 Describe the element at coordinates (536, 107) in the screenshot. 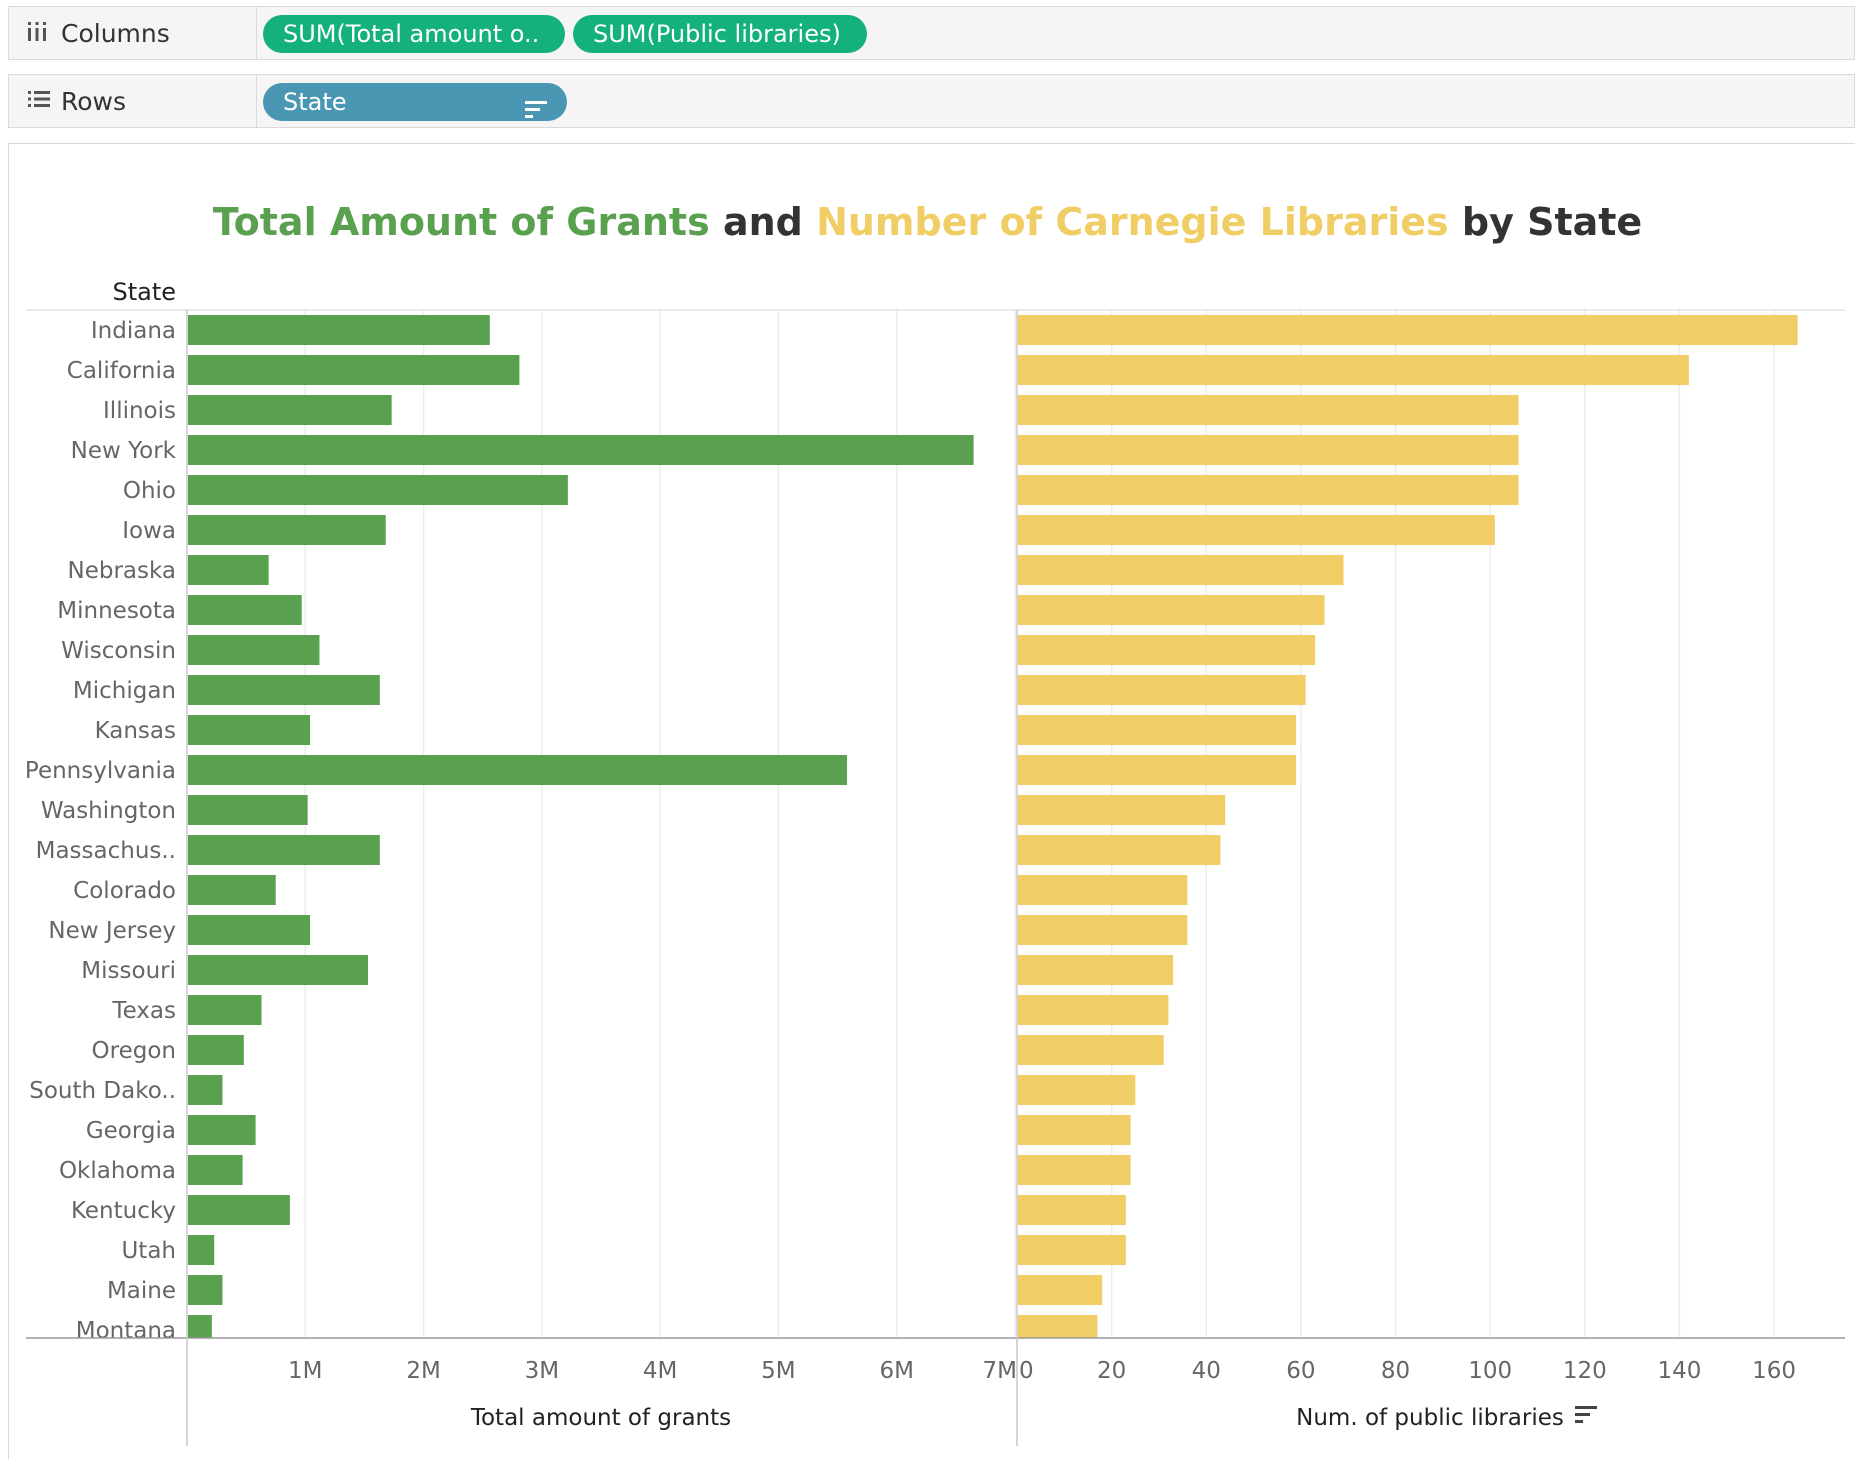

I see `sort-icon` at that location.